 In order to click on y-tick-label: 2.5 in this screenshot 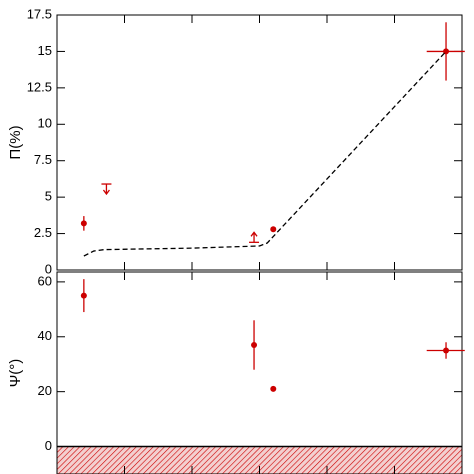, I will do `click(43, 232)`.